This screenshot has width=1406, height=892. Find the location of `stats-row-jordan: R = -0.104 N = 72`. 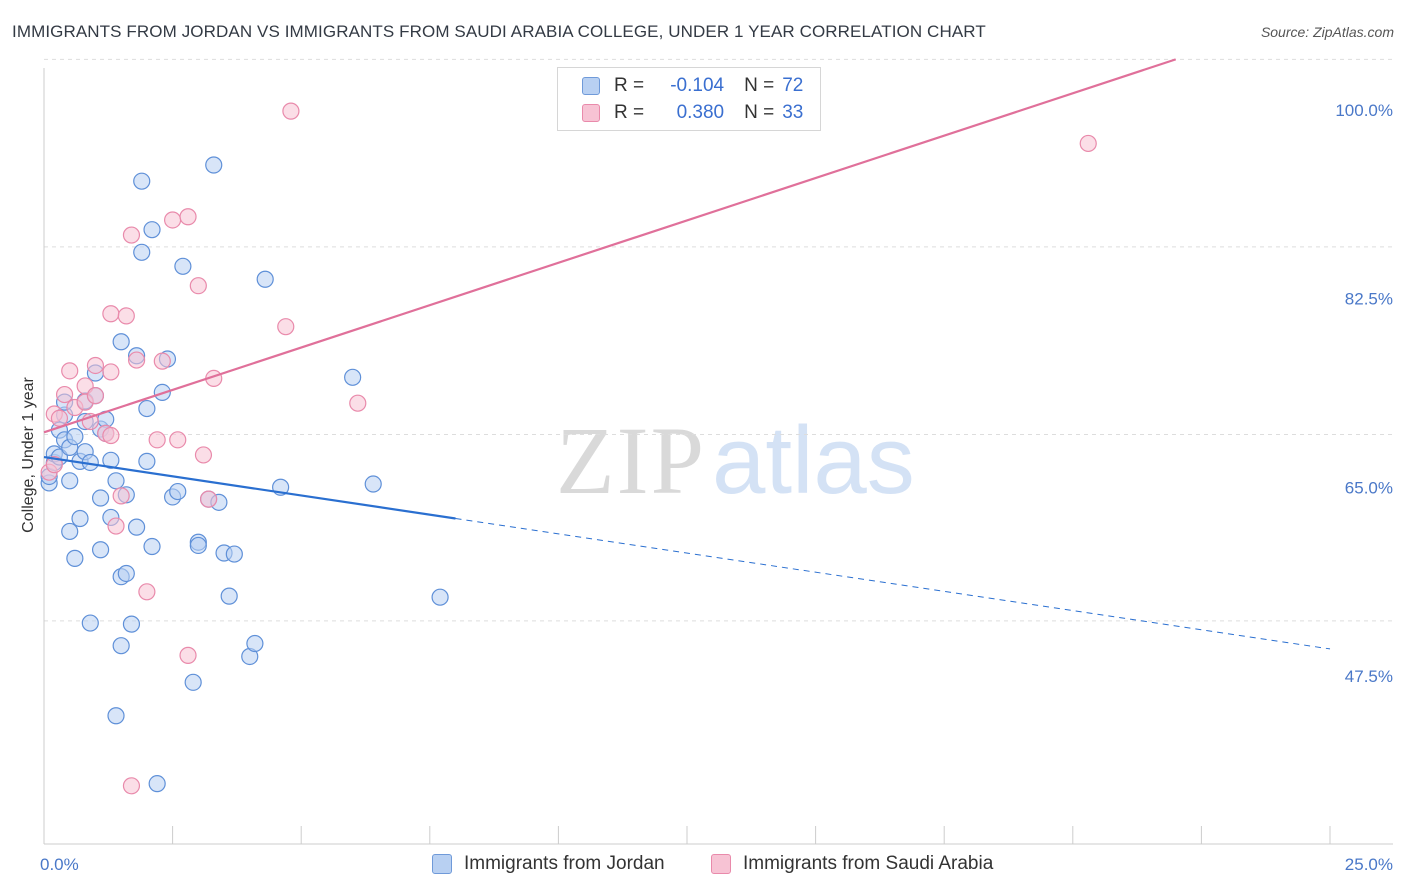

stats-row-jordan: R = -0.104 N = 72 is located at coordinates (692, 86).